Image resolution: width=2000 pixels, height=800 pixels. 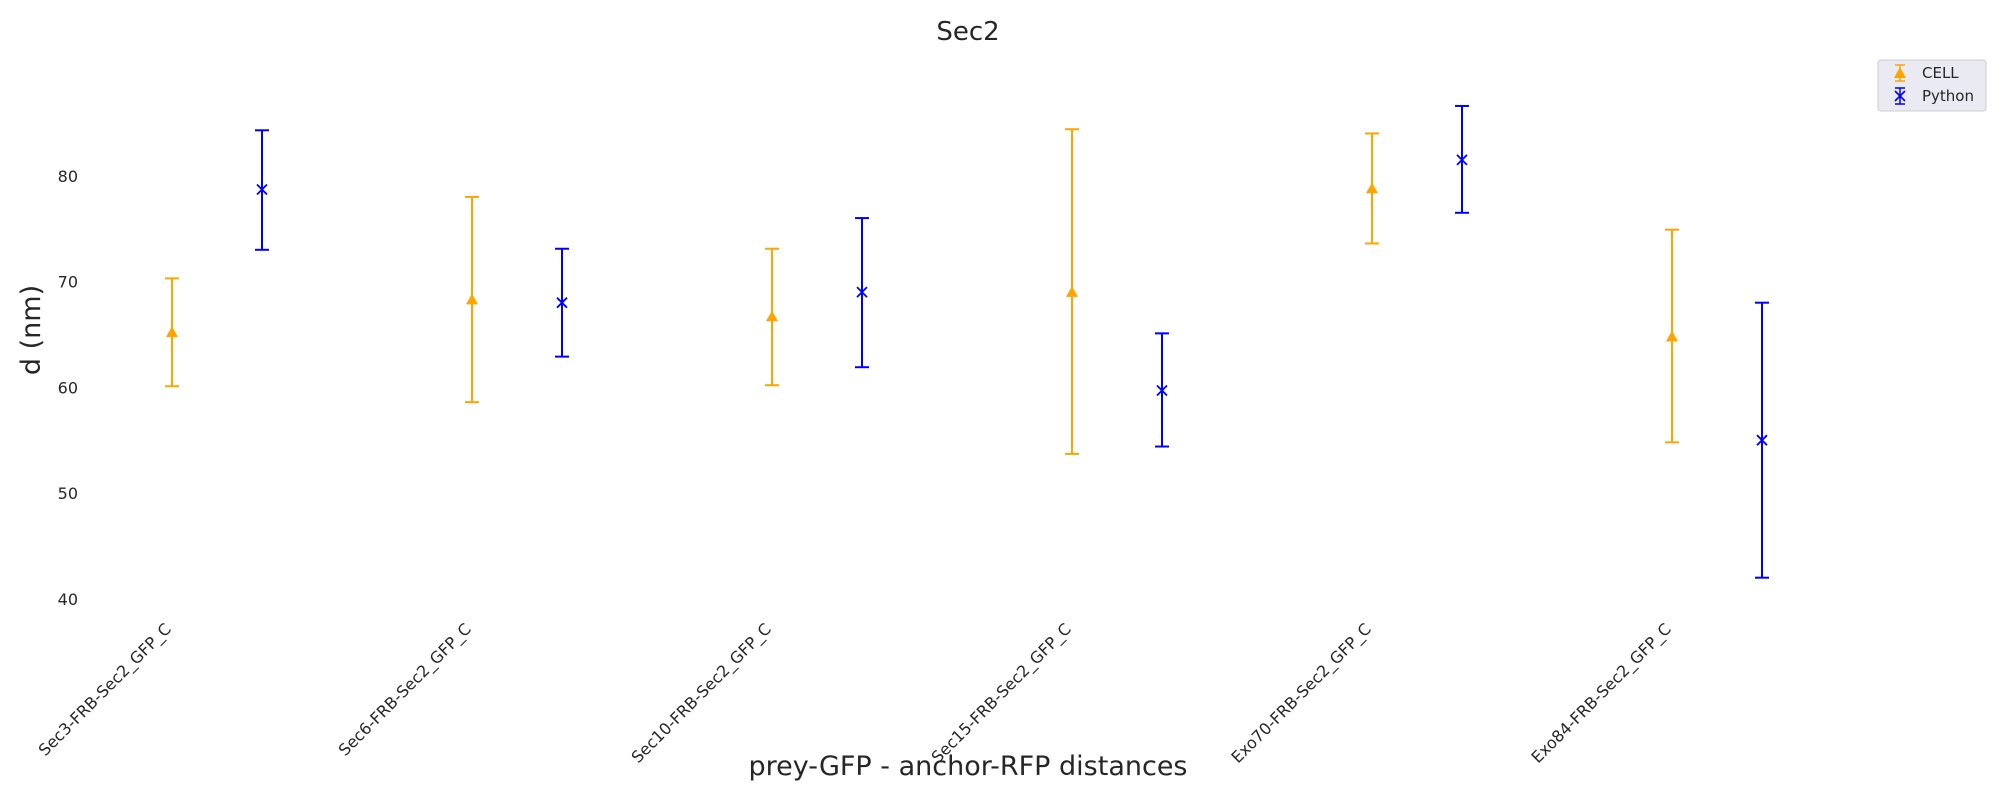 What do you see at coordinates (1601, 693) in the screenshot?
I see `x-tick-label: Exo84-FRB-Sec2_GFP_C` at bounding box center [1601, 693].